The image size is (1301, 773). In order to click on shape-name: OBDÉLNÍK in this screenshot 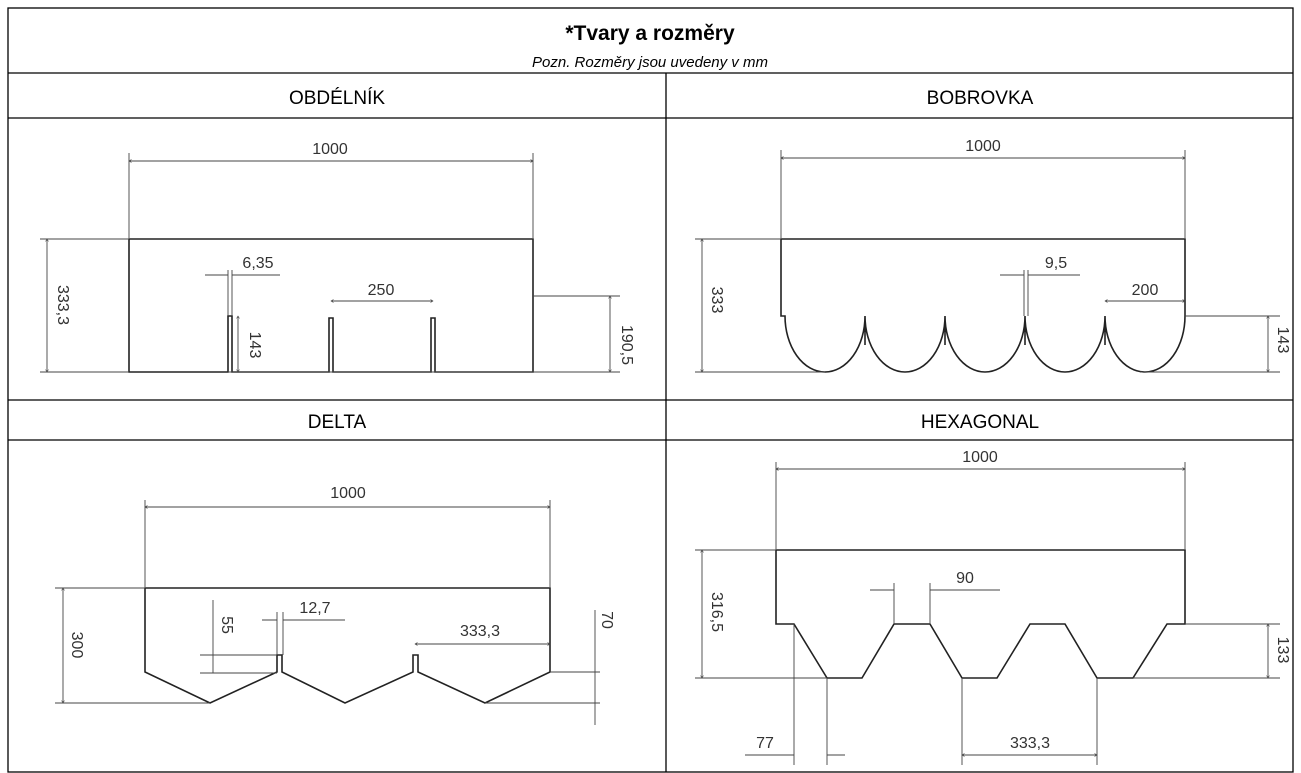, I will do `click(337, 98)`.